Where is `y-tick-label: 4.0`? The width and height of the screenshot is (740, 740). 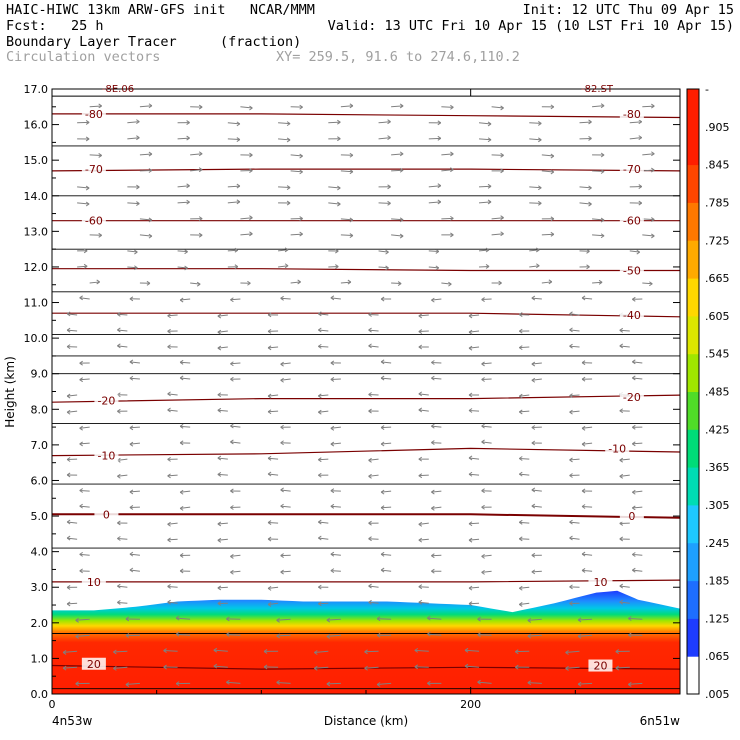
y-tick-label: 4.0 is located at coordinates (40, 552).